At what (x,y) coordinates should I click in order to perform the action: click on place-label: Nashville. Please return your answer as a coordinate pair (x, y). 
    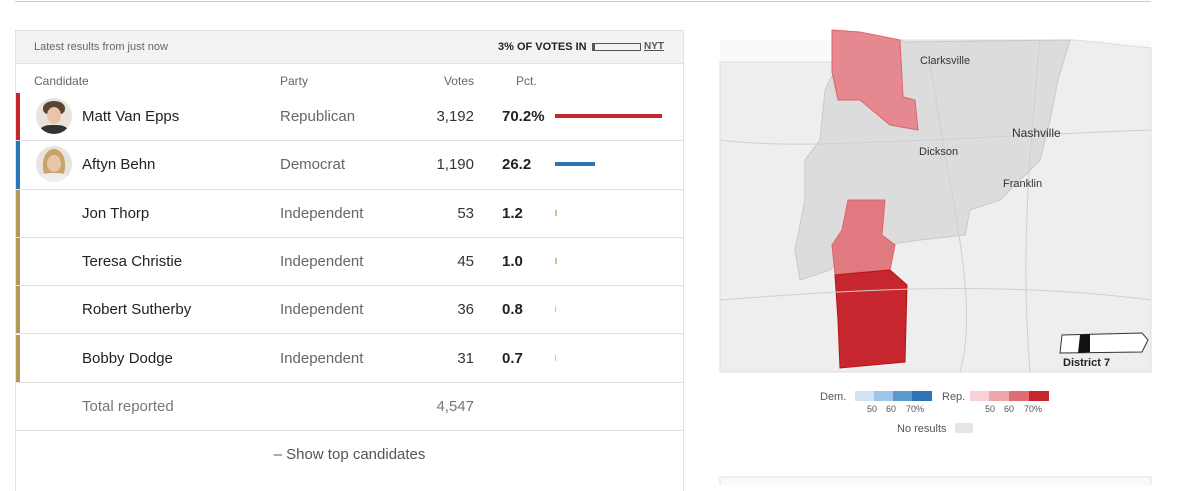
    Looking at the image, I should click on (1036, 133).